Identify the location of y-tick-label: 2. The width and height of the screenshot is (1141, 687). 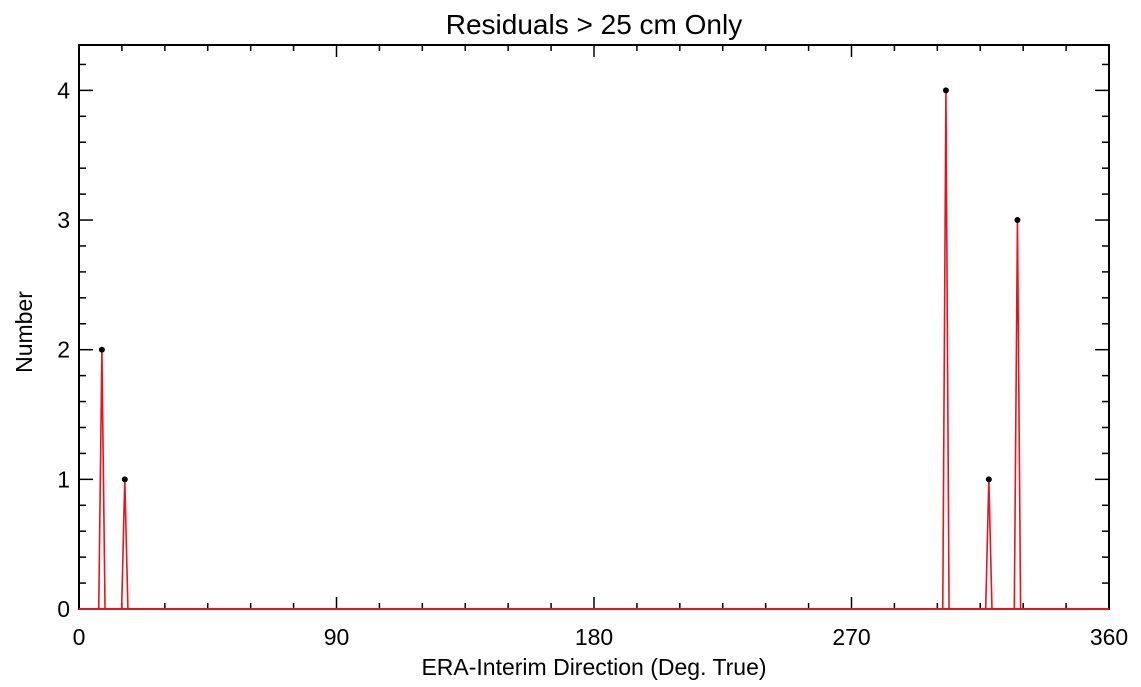
(63, 350).